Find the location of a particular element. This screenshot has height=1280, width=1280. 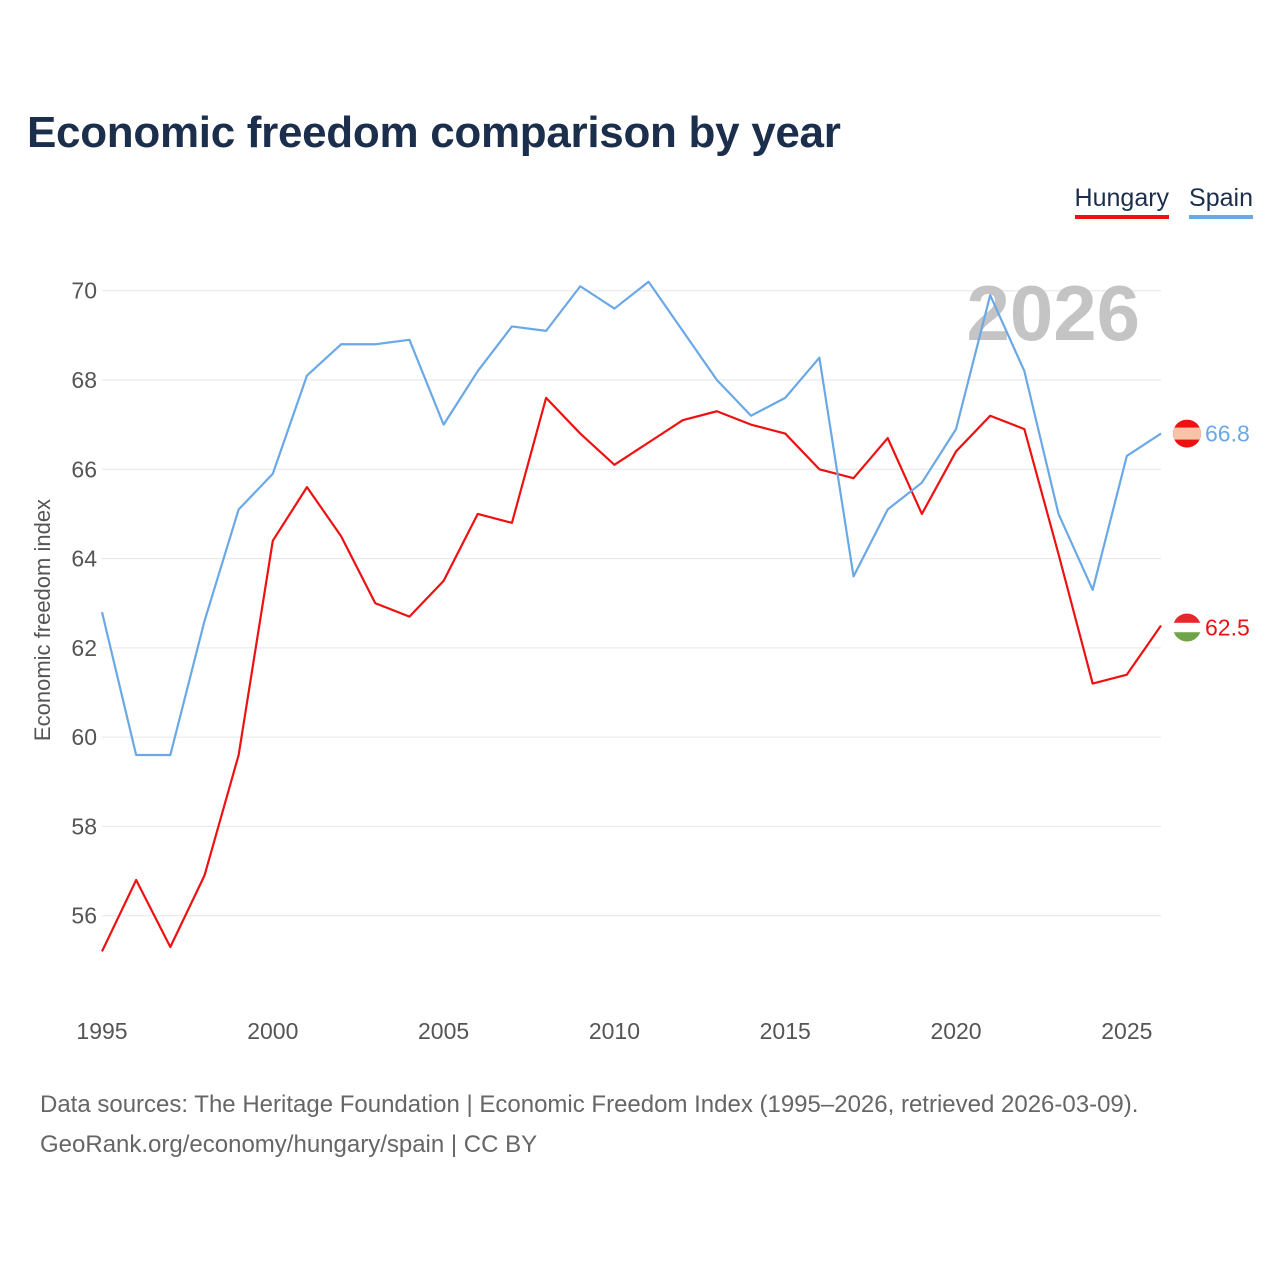

year-watermark: 2026 is located at coordinates (1053, 313).